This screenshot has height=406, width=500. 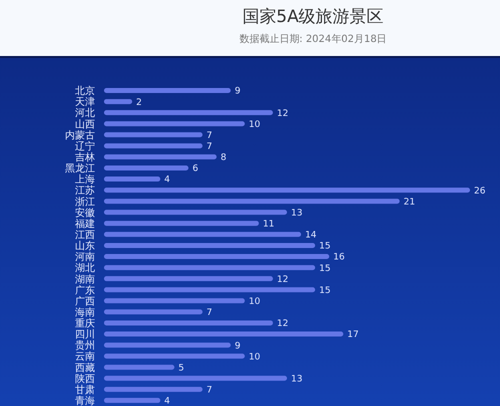 What do you see at coordinates (85, 124) in the screenshot?
I see `y-tick-label: 山西` at bounding box center [85, 124].